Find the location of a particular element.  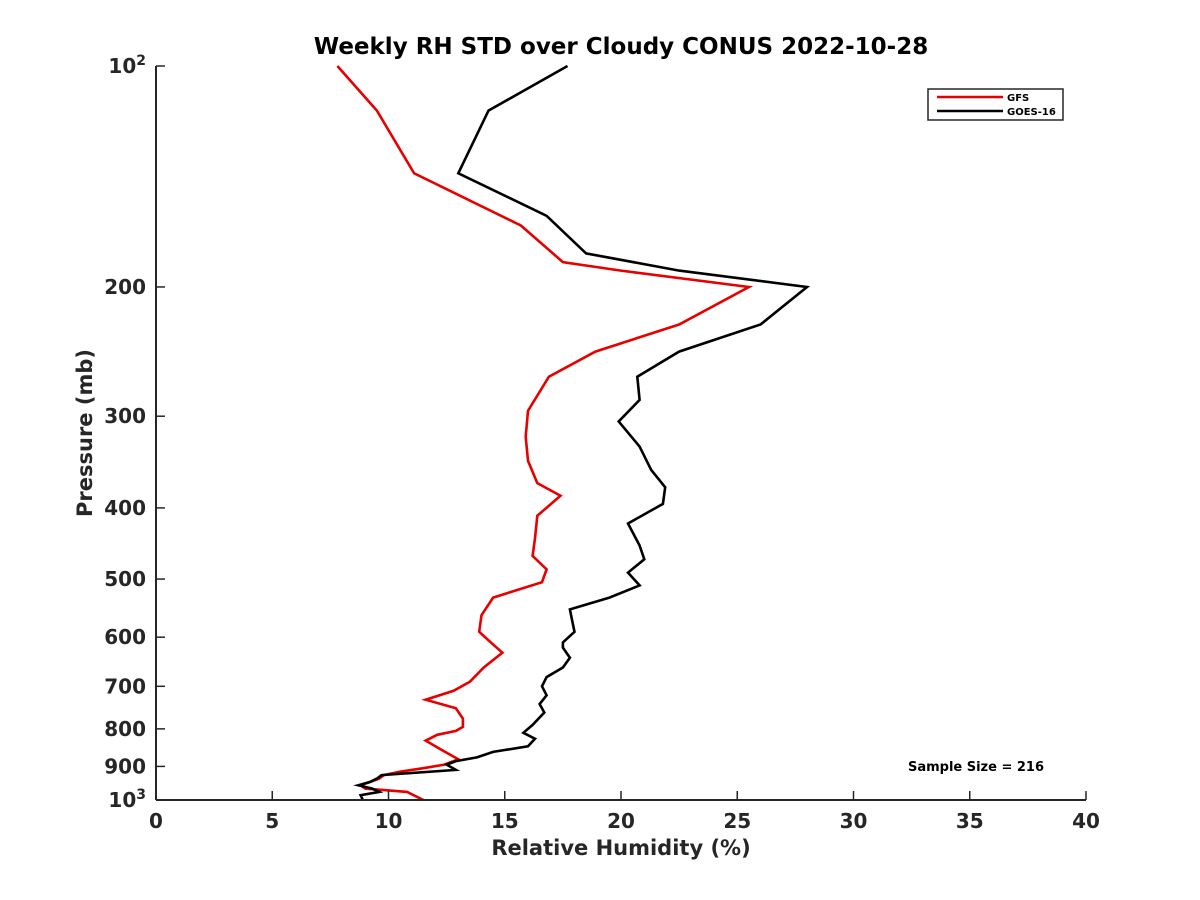

x-tick-label: 10 is located at coordinates (389, 821).